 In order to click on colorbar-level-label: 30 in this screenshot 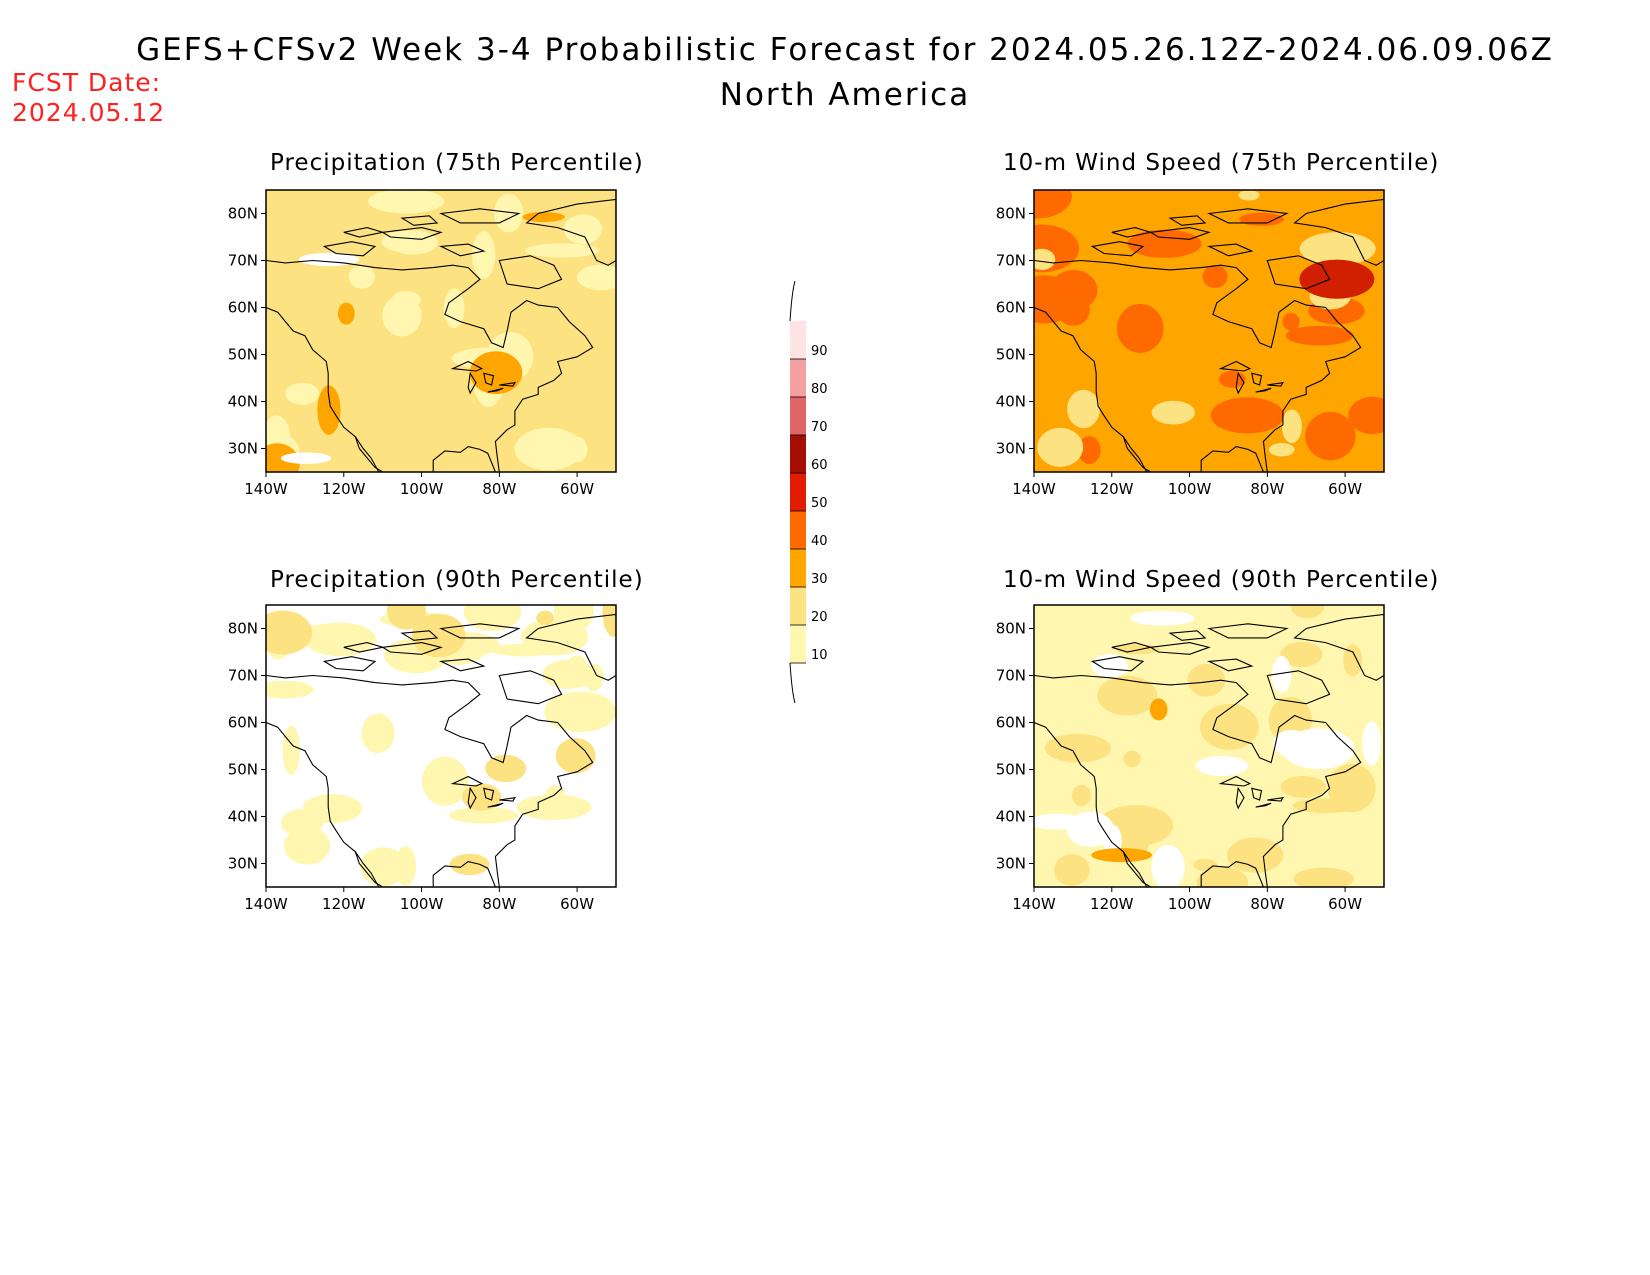, I will do `click(819, 579)`.